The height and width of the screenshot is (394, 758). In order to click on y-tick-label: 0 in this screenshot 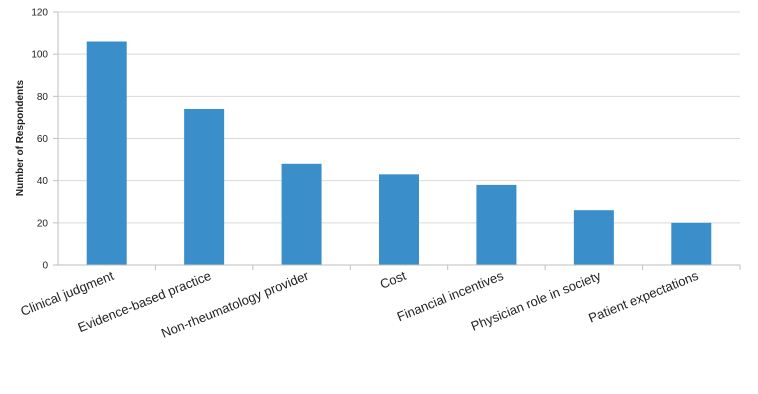, I will do `click(45, 266)`.